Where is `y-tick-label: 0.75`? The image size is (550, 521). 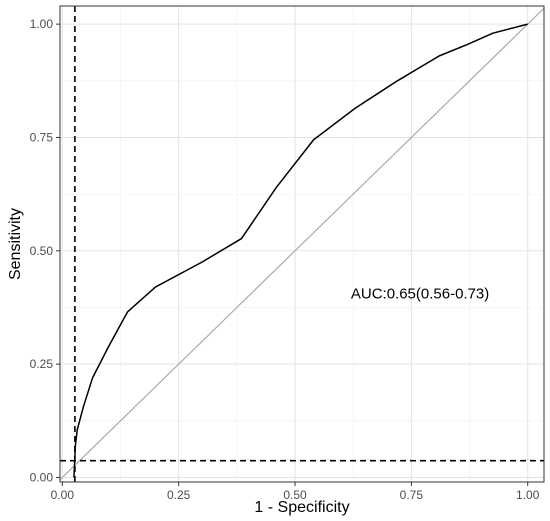 y-tick-label: 0.75 is located at coordinates (42, 137).